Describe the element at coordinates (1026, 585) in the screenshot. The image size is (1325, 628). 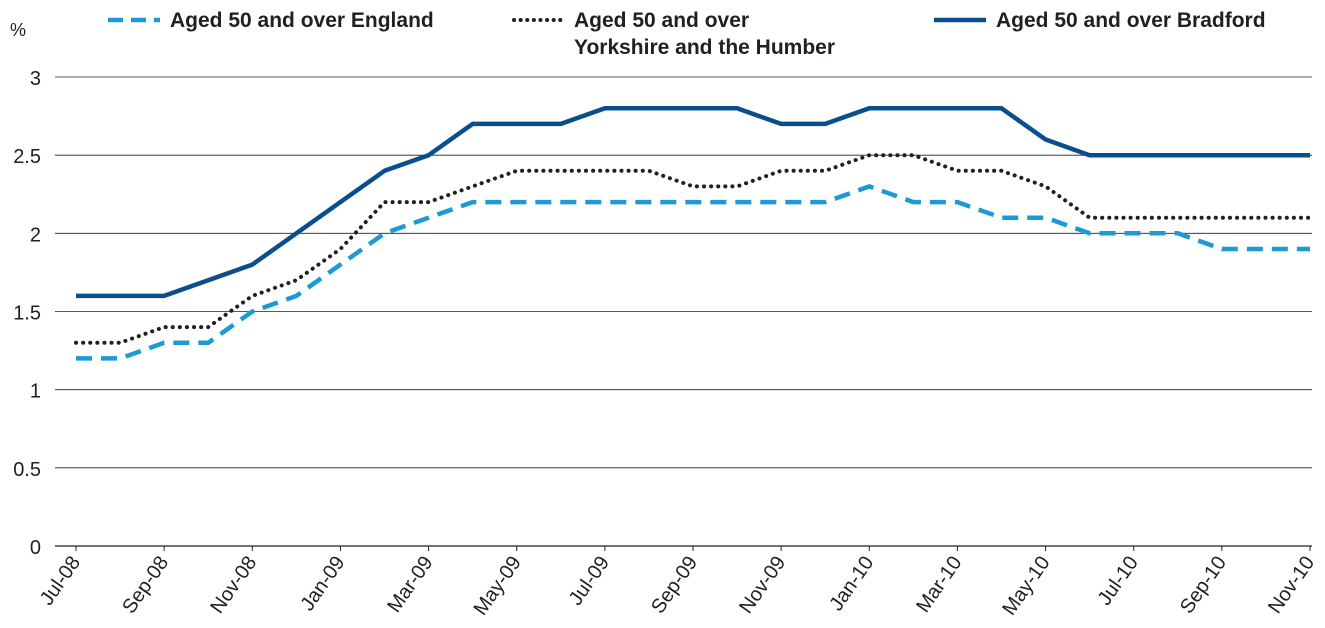
I see `x-tick-label: May-10` at that location.